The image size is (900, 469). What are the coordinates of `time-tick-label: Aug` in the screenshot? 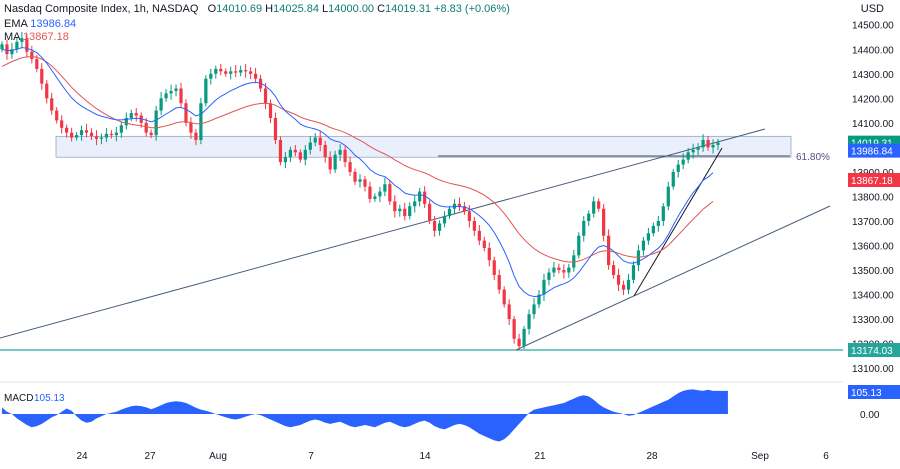 It's located at (218, 456).